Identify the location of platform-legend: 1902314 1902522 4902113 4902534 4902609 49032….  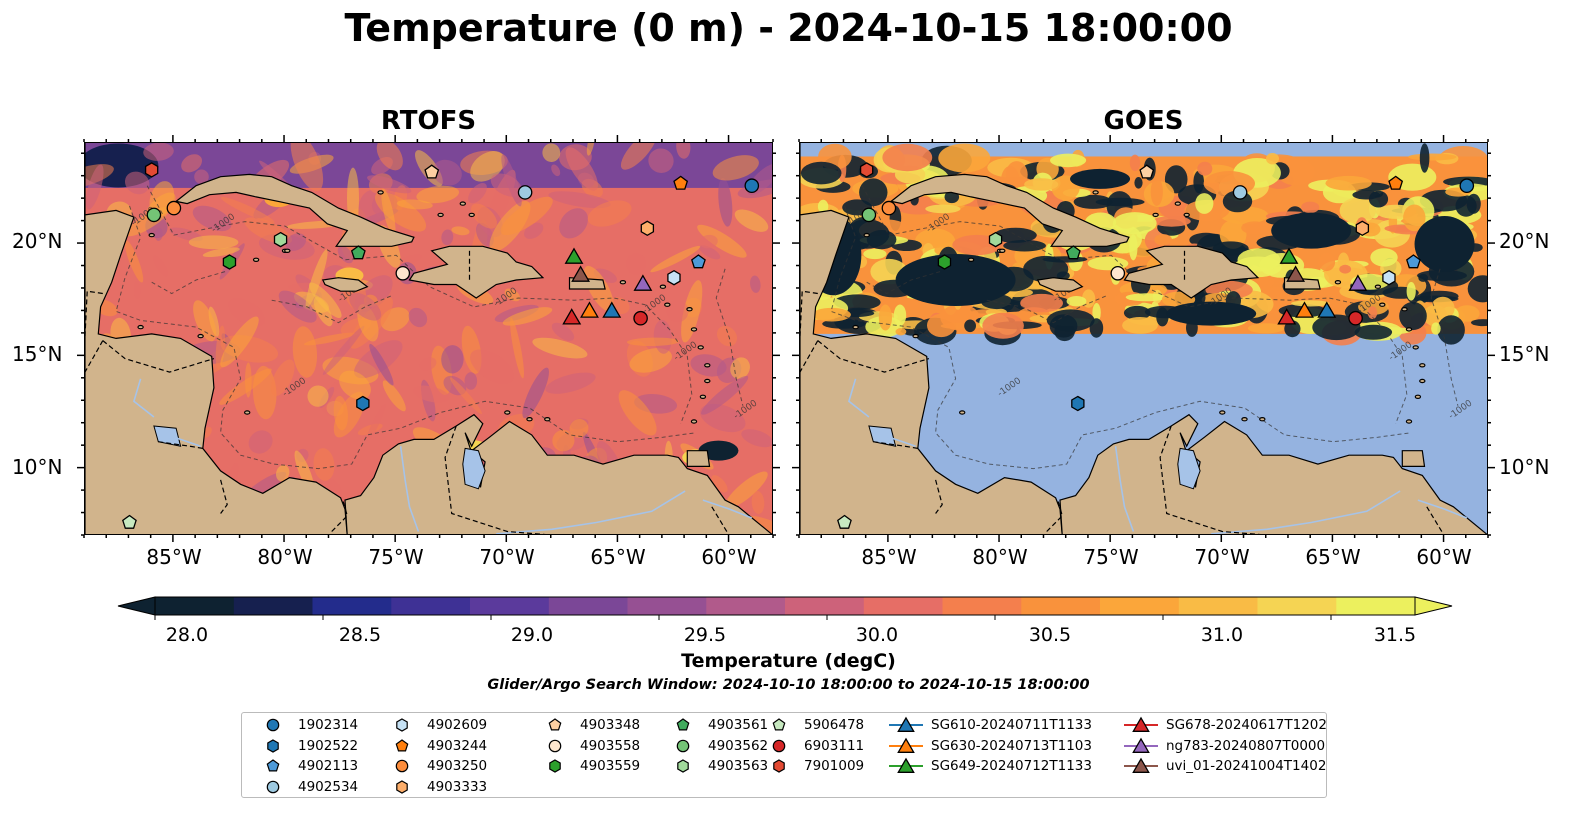
(784, 755).